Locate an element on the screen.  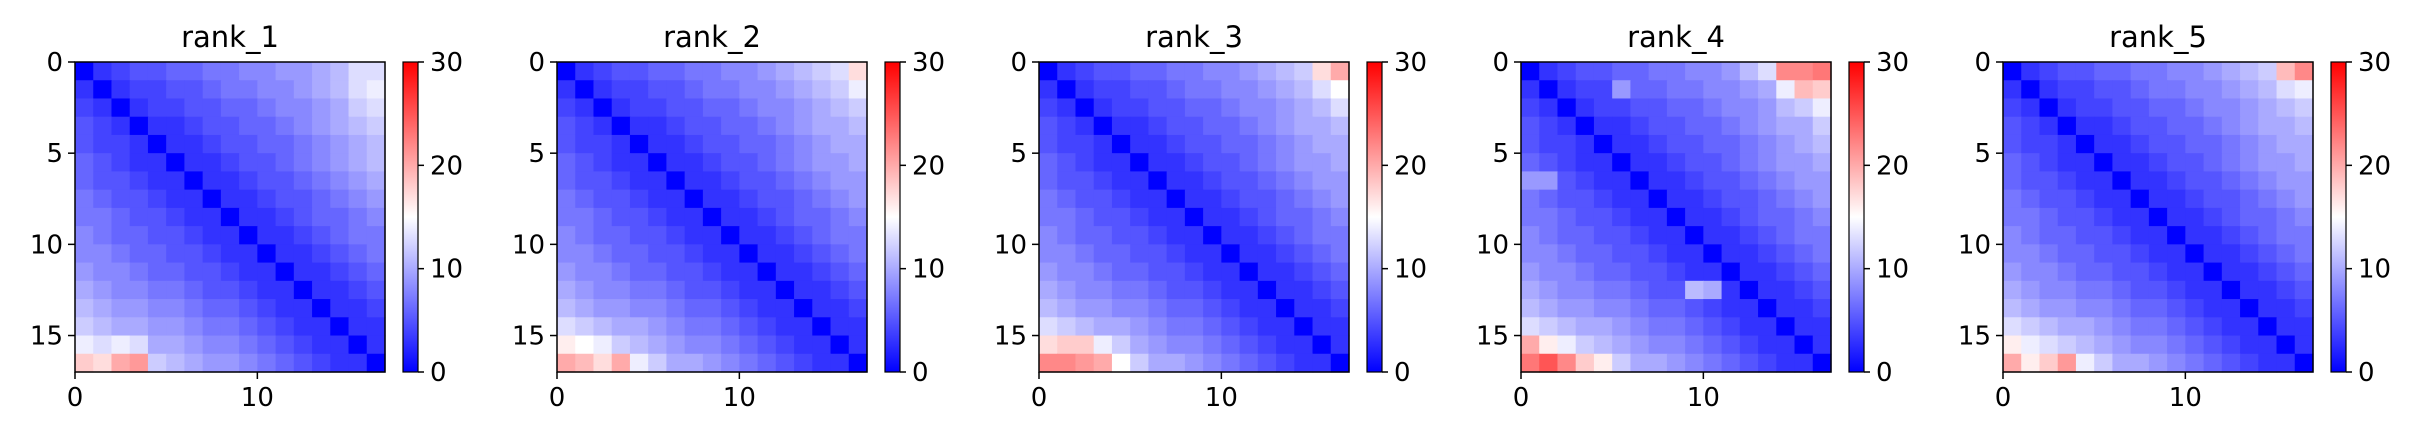
x-tick-label: 0 is located at coordinates (2003, 398).